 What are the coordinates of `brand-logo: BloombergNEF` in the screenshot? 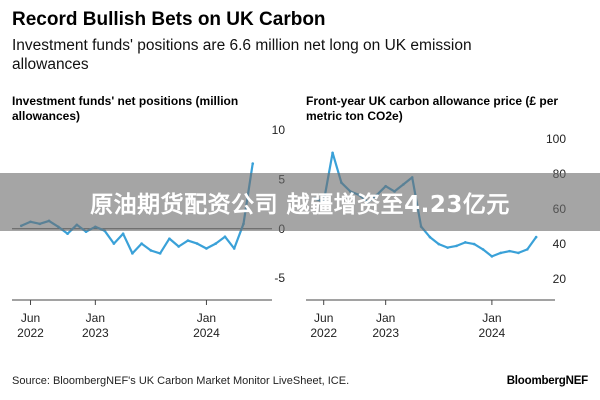 It's located at (547, 381).